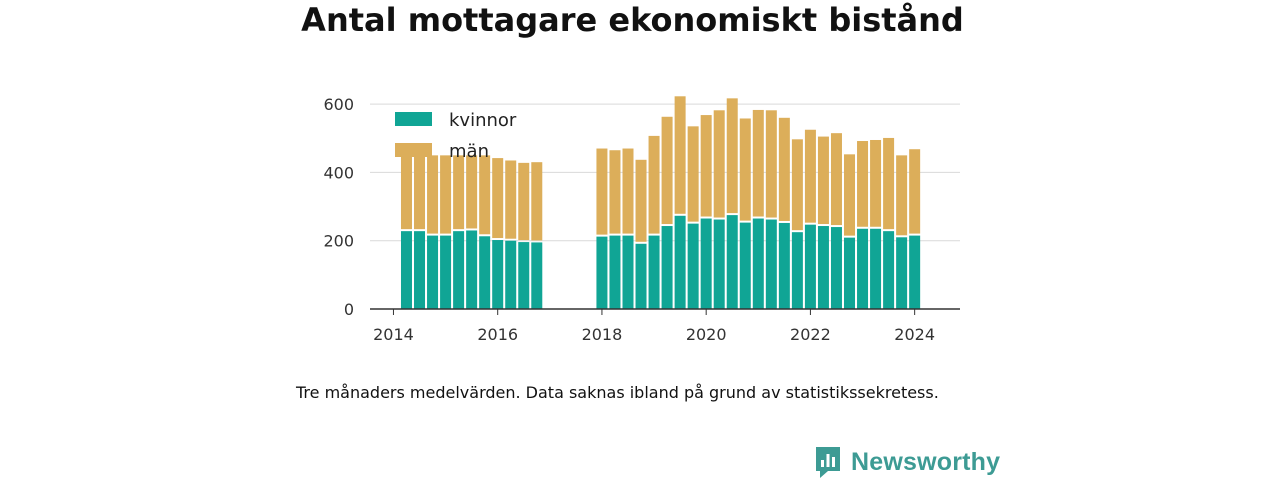 The width and height of the screenshot is (1280, 480). I want to click on x-tick-label: 2024, so click(914, 334).